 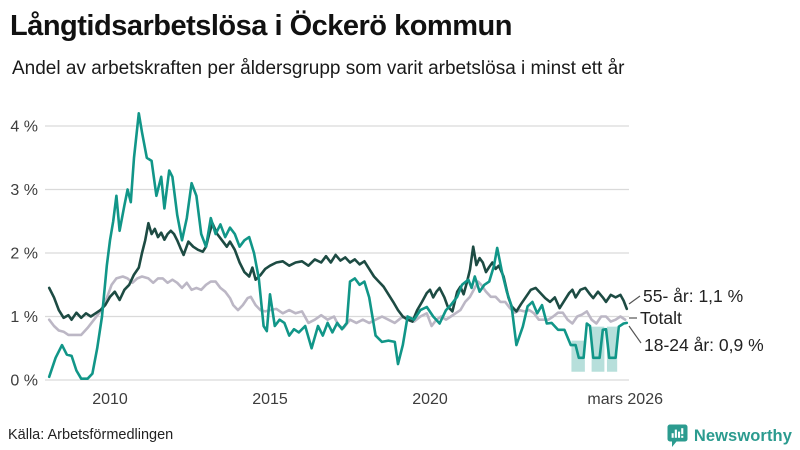 I want to click on newsworthy-logo: Newsworthy, so click(x=729, y=436).